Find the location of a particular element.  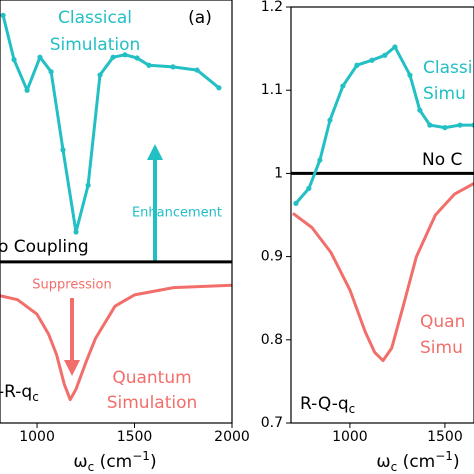

panel-label: -R-qc is located at coordinates (19, 393).